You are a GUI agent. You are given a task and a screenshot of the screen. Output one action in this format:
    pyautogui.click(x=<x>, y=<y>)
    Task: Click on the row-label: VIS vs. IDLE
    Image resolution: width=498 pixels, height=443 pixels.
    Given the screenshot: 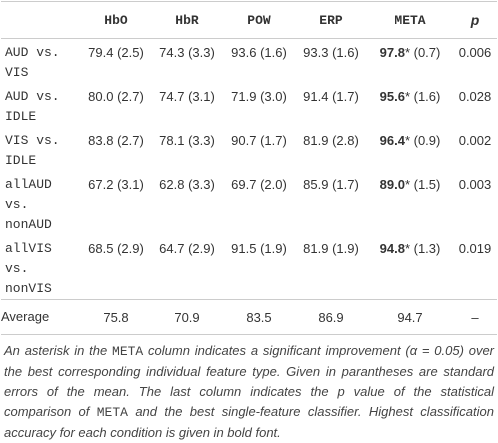 What is the action you would take?
    pyautogui.click(x=32, y=150)
    